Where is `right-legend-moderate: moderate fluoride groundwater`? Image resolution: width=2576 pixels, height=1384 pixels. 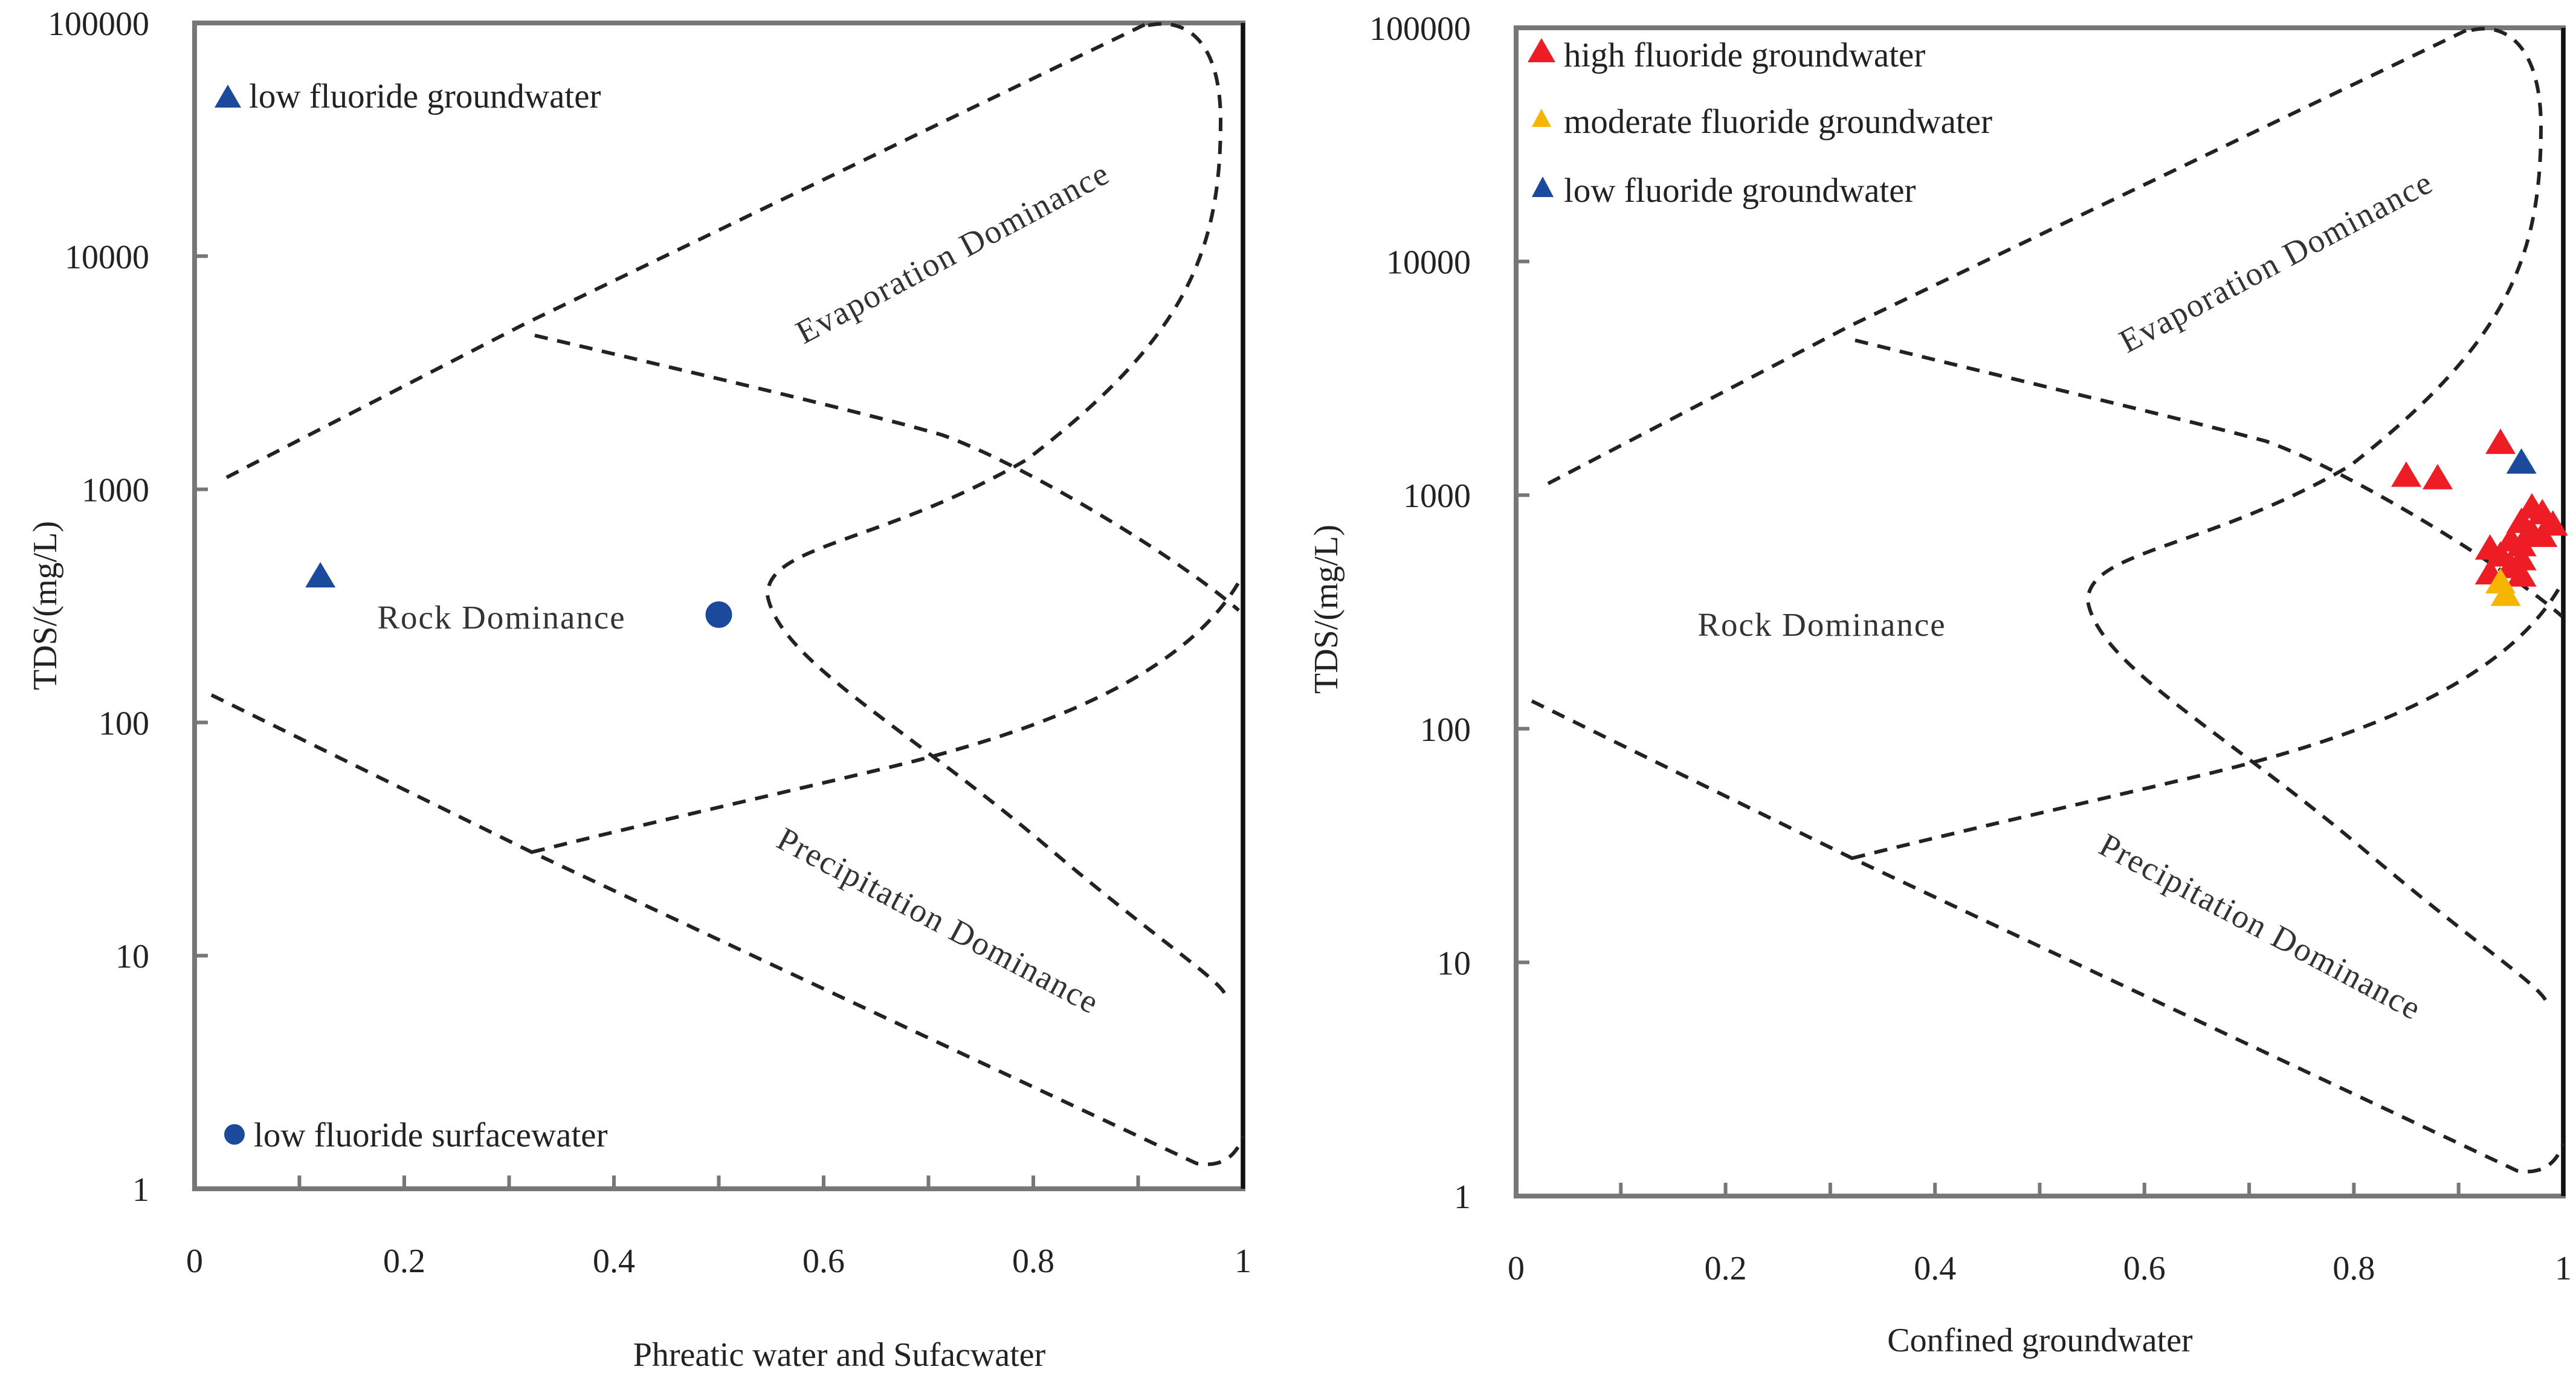 right-legend-moderate: moderate fluoride groundwater is located at coordinates (1762, 122).